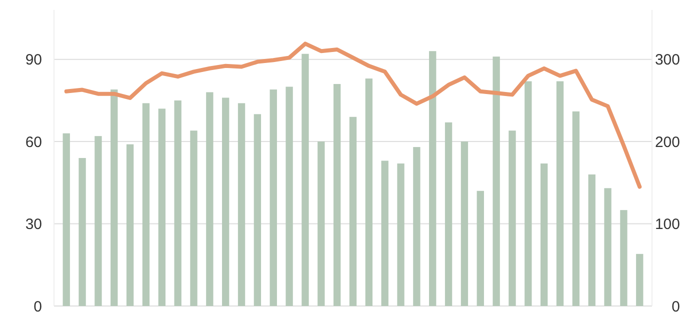 The width and height of the screenshot is (700, 320). I want to click on y2-tick-label: 300, so click(667, 60).